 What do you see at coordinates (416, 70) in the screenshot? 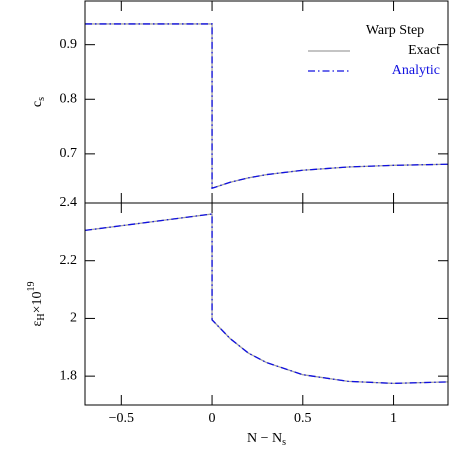
I see `legend-label: Analytic` at bounding box center [416, 70].